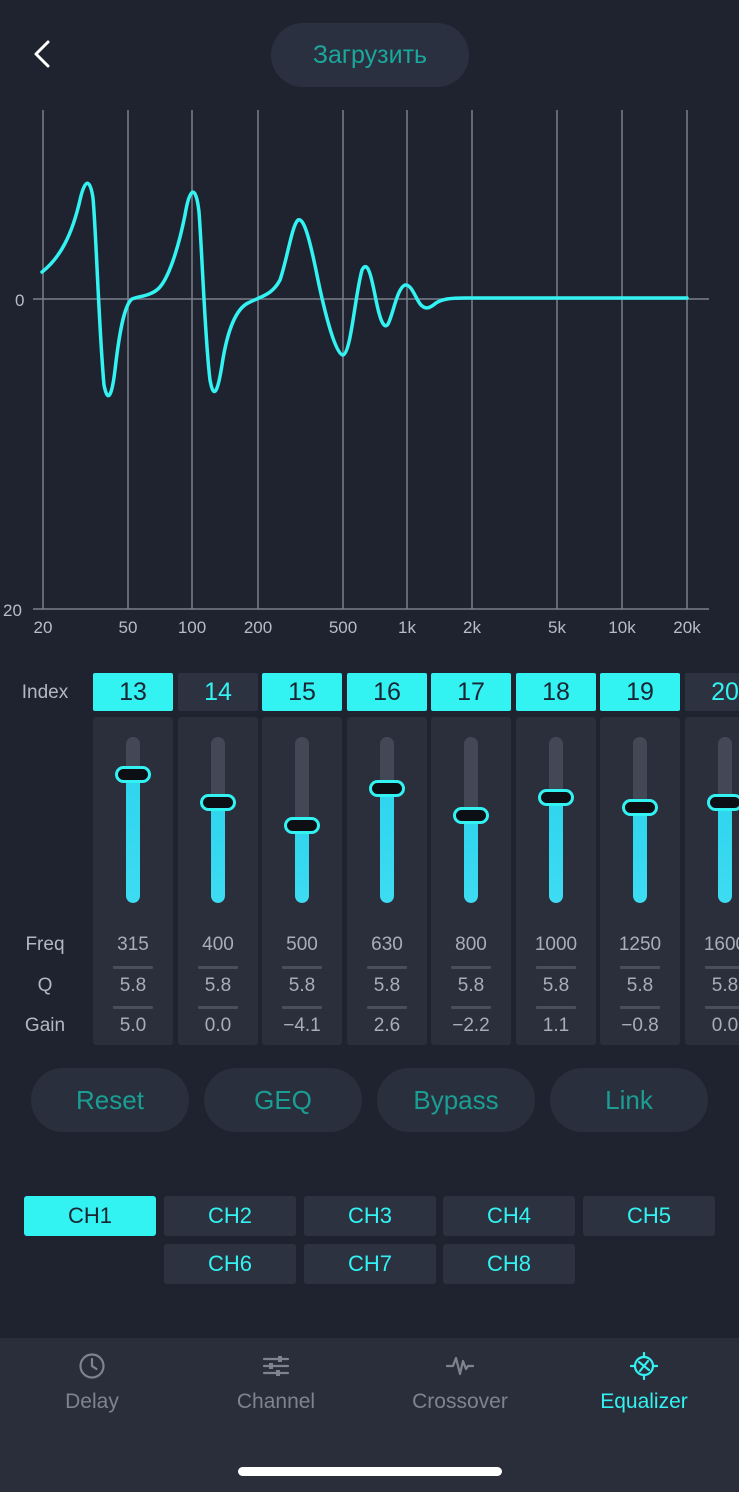 This screenshot has width=739, height=1492. What do you see at coordinates (92, 1388) in the screenshot?
I see `tab-delay: Delay` at bounding box center [92, 1388].